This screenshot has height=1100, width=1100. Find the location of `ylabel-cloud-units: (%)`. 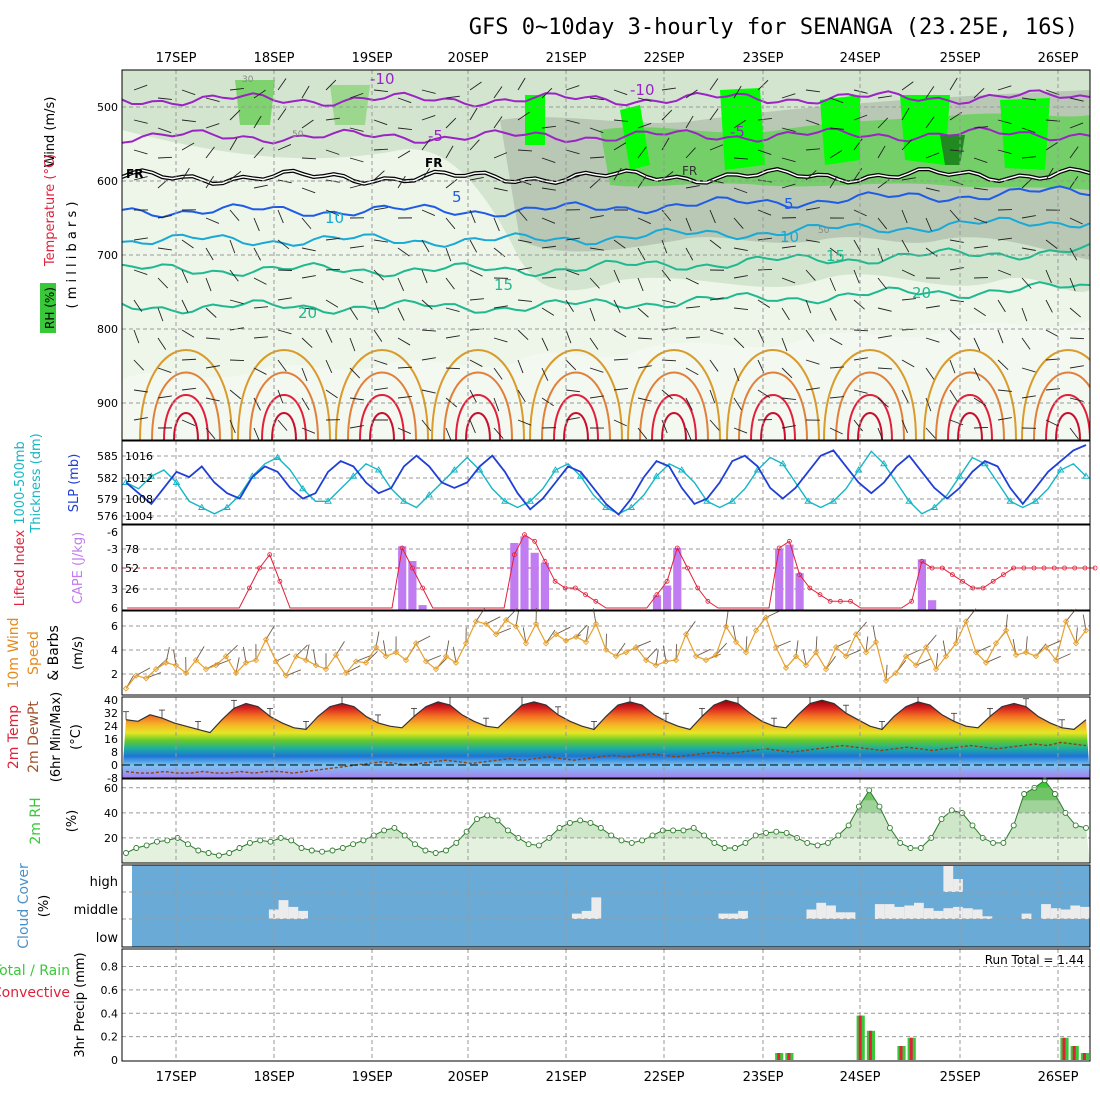

ylabel-cloud-units: (%) is located at coordinates (44, 906).